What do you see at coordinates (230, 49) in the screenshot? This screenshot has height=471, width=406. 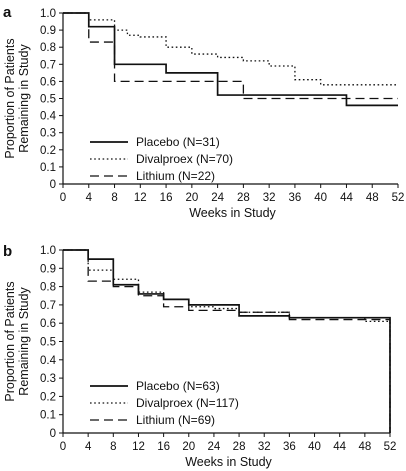 I see `series-line-divalproex` at bounding box center [230, 49].